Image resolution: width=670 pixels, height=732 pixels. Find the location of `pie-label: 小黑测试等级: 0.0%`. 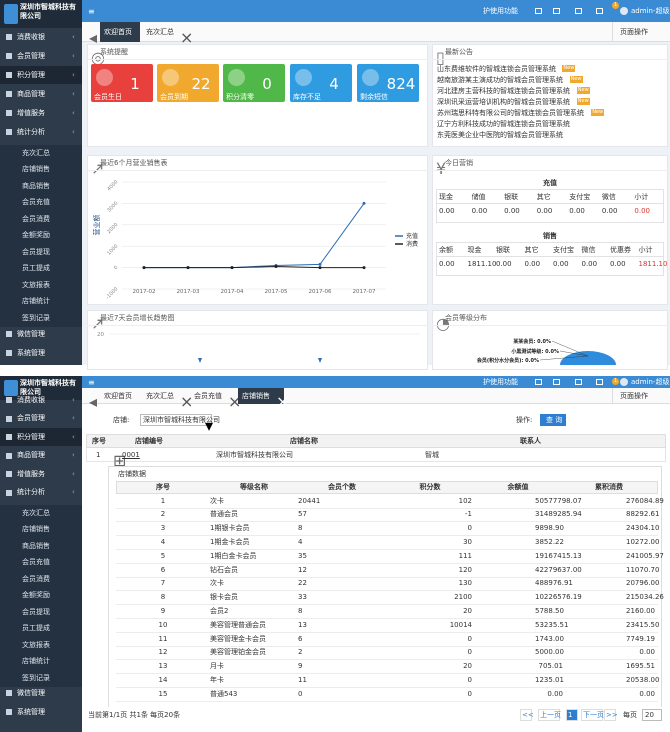

pie-label: 小黑测试等级: 0.0% is located at coordinates (535, 351).